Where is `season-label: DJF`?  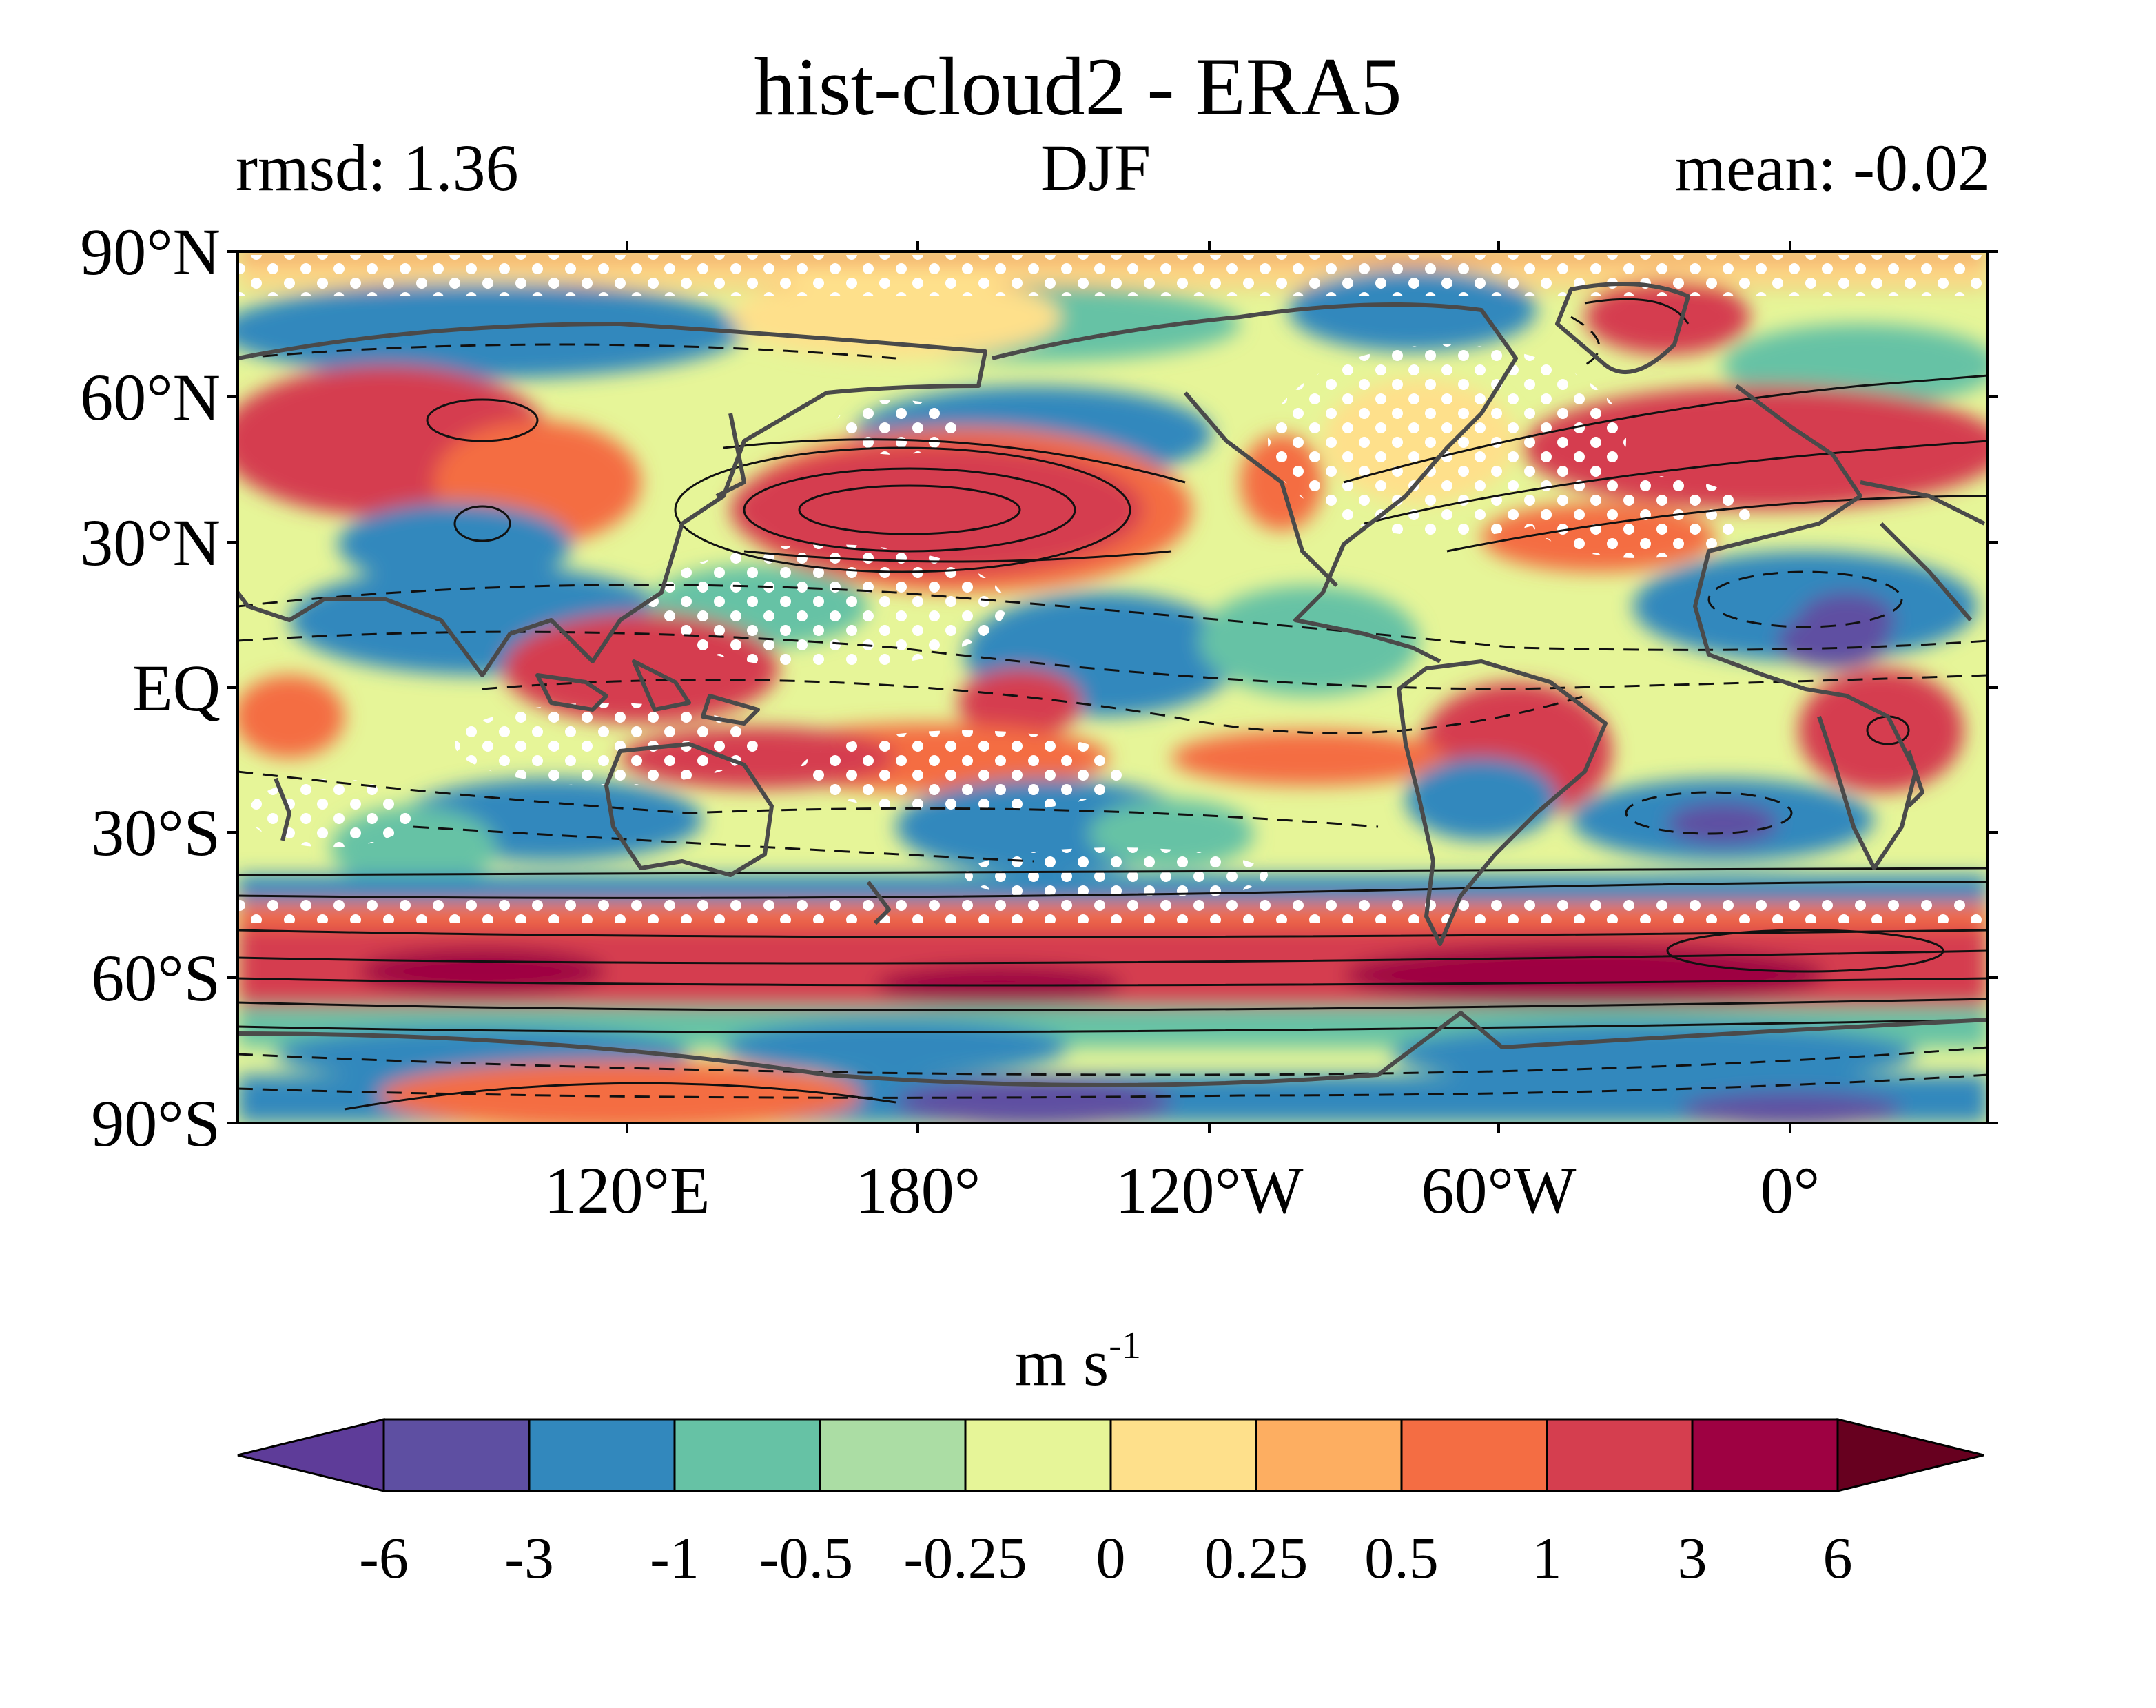 season-label: DJF is located at coordinates (1095, 168).